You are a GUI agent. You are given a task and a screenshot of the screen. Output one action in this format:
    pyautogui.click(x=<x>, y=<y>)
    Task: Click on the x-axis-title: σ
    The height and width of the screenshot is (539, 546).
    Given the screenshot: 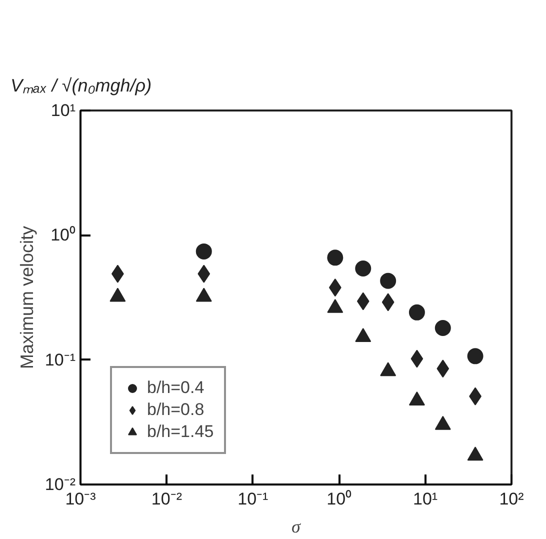 What is the action you would take?
    pyautogui.click(x=297, y=526)
    